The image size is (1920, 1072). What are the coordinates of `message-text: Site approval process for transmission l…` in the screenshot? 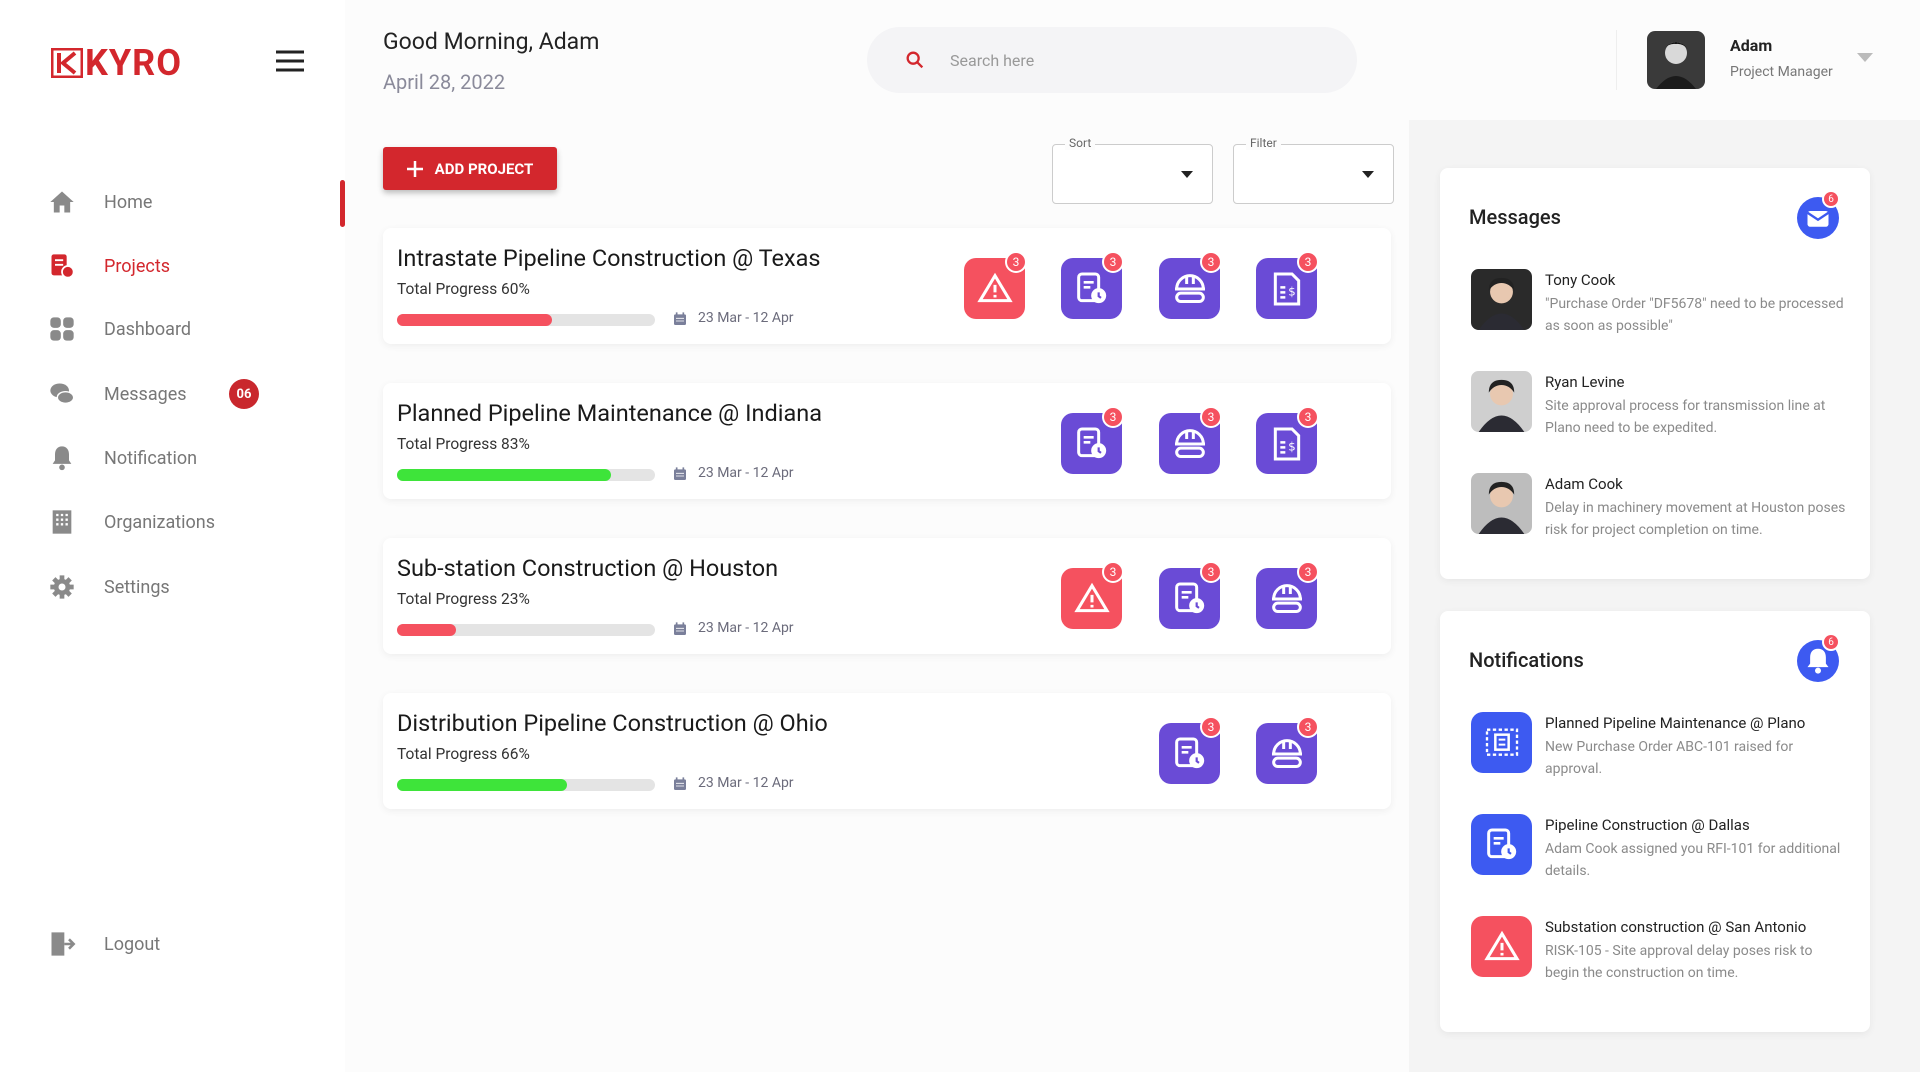 It's located at (1685, 417).